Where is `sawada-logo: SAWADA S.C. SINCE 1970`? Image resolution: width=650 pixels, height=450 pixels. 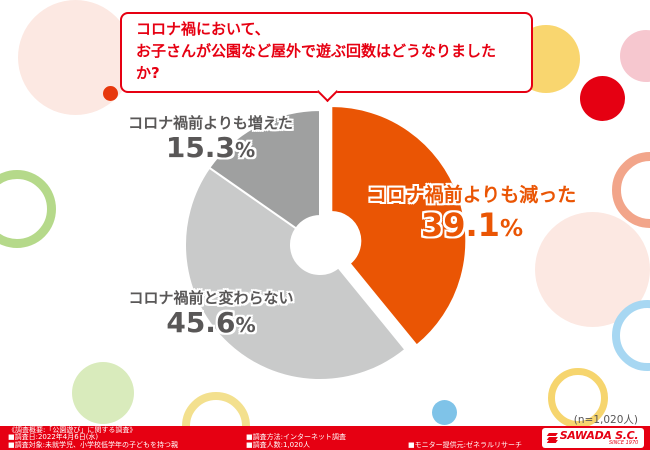
sawada-logo: SAWADA S.C. SINCE 1970 is located at coordinates (593, 438).